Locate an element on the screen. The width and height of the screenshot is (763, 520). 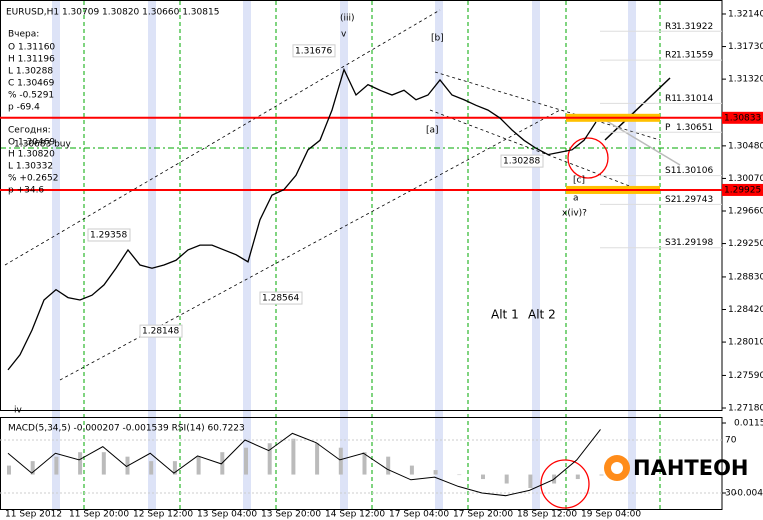
wave-label: [c] is located at coordinates (579, 181).